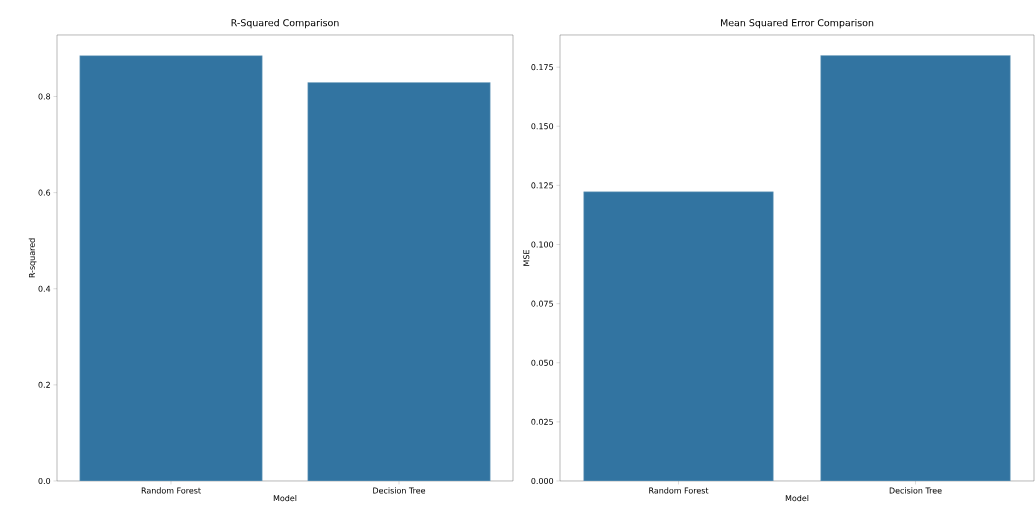  Describe the element at coordinates (797, 23) in the screenshot. I see `chart-title: Mean Squared Error Comparison` at that location.